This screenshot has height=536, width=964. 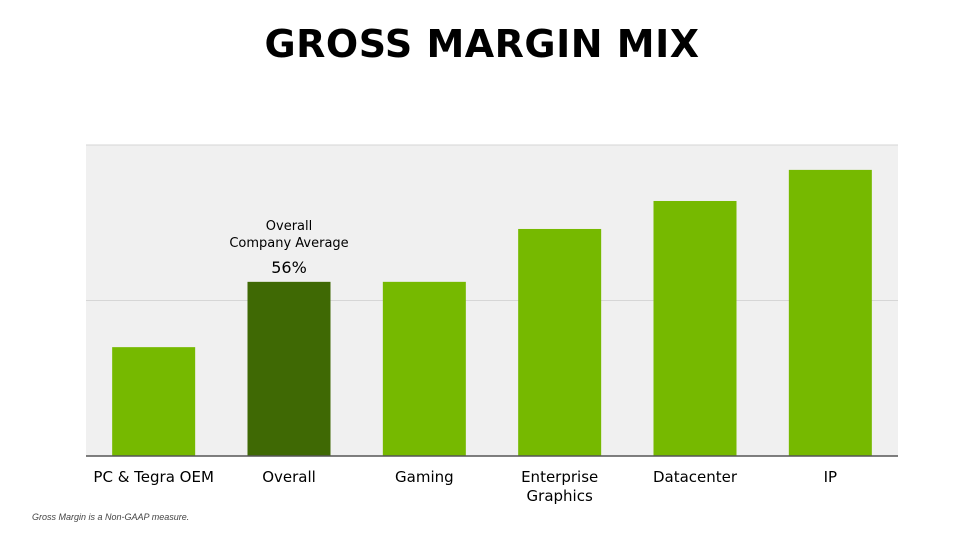 I want to click on overall-annotation: Overall Company Average 56%, so click(x=288, y=248).